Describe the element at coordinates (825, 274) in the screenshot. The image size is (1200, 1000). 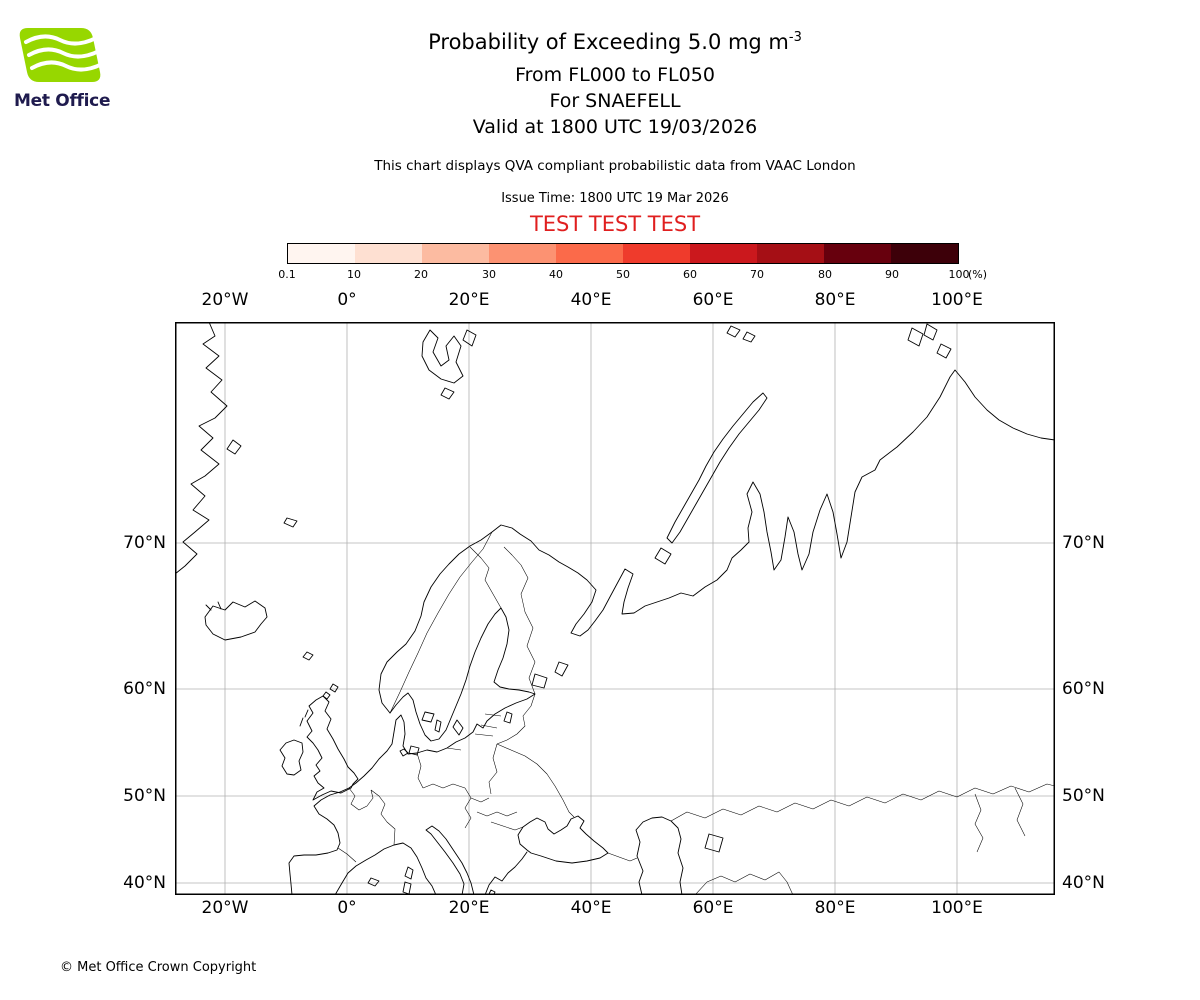
I see `colorbar-tick: 80` at that location.